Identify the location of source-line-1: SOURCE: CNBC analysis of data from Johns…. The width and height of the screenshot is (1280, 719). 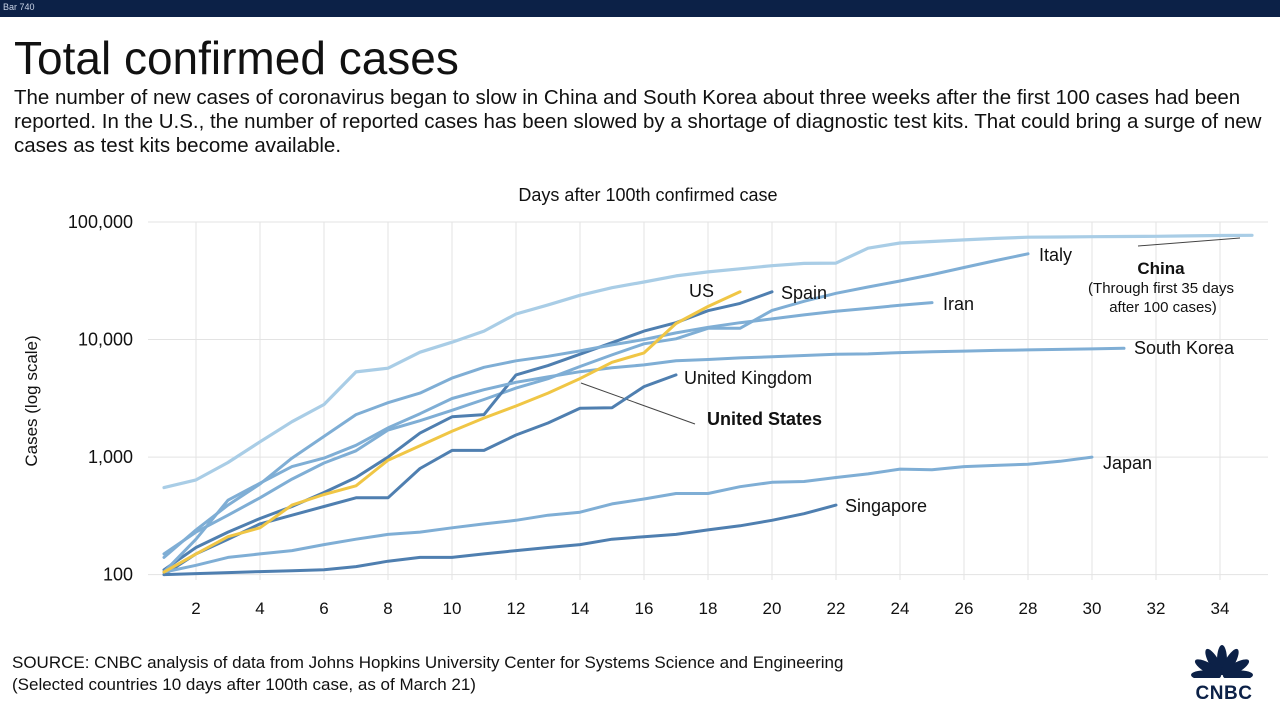
(428, 662).